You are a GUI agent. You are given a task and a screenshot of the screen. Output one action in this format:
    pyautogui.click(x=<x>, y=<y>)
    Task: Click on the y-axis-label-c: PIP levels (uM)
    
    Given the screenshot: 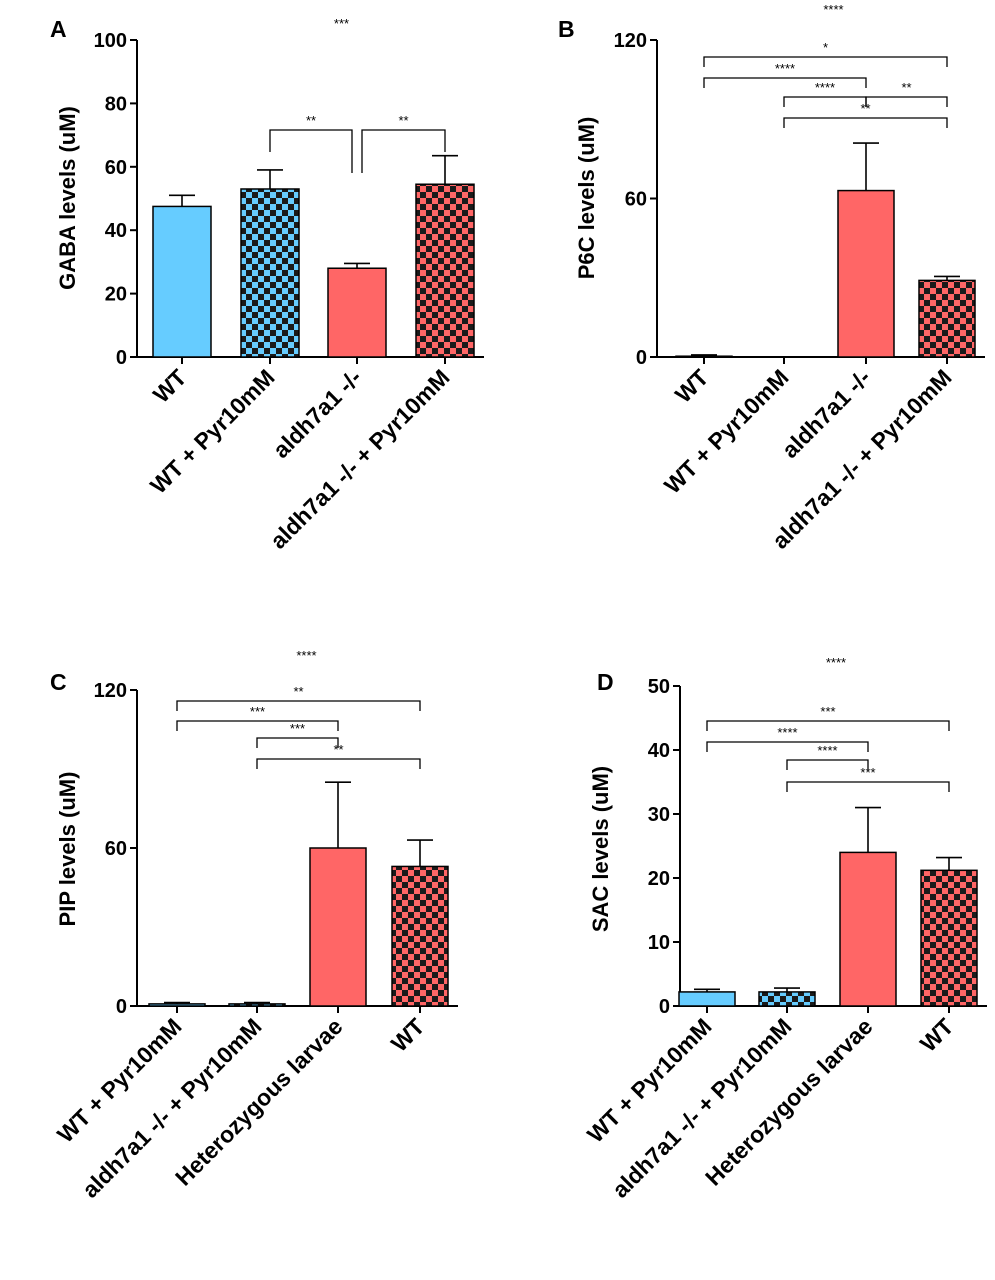 What is the action you would take?
    pyautogui.click(x=67, y=849)
    